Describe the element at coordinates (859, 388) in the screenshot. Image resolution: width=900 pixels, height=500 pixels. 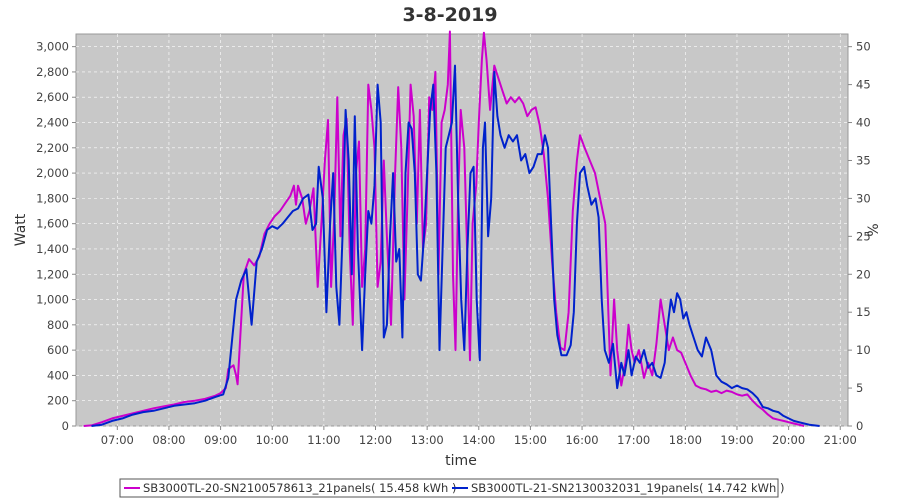
I see `y-right-tick-label: 5` at that location.